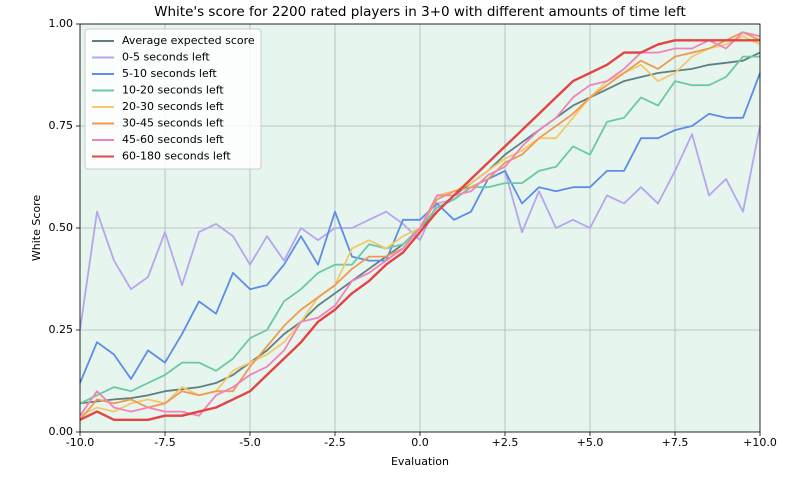  Describe the element at coordinates (505, 442) in the screenshot. I see `x-tick-label: +2.5` at that location.